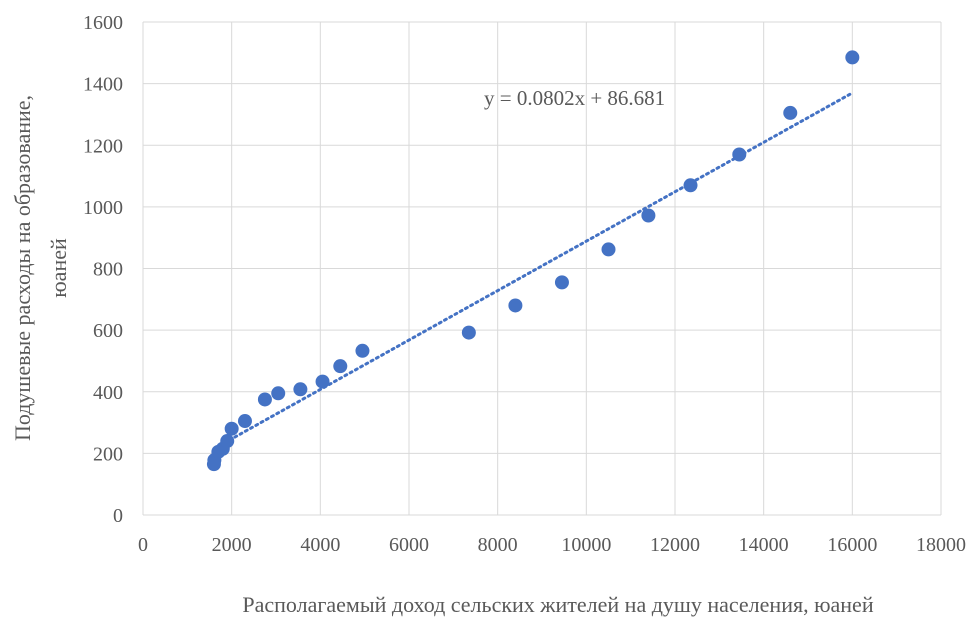  Describe the element at coordinates (498, 545) in the screenshot. I see `x-tick-label-4: 8000` at that location.